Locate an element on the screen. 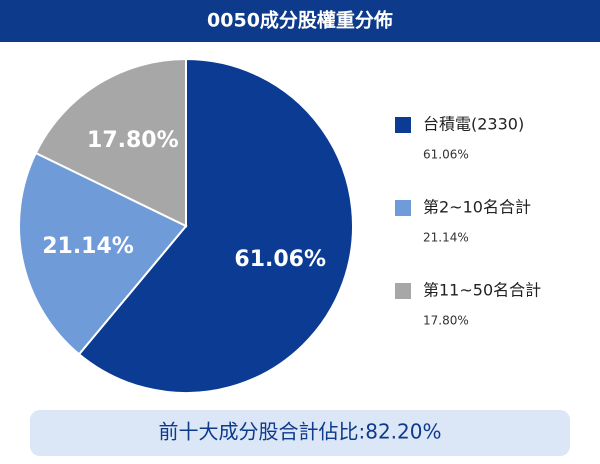 The width and height of the screenshot is (600, 464). legend-label: 台積電(2330) is located at coordinates (473, 124).